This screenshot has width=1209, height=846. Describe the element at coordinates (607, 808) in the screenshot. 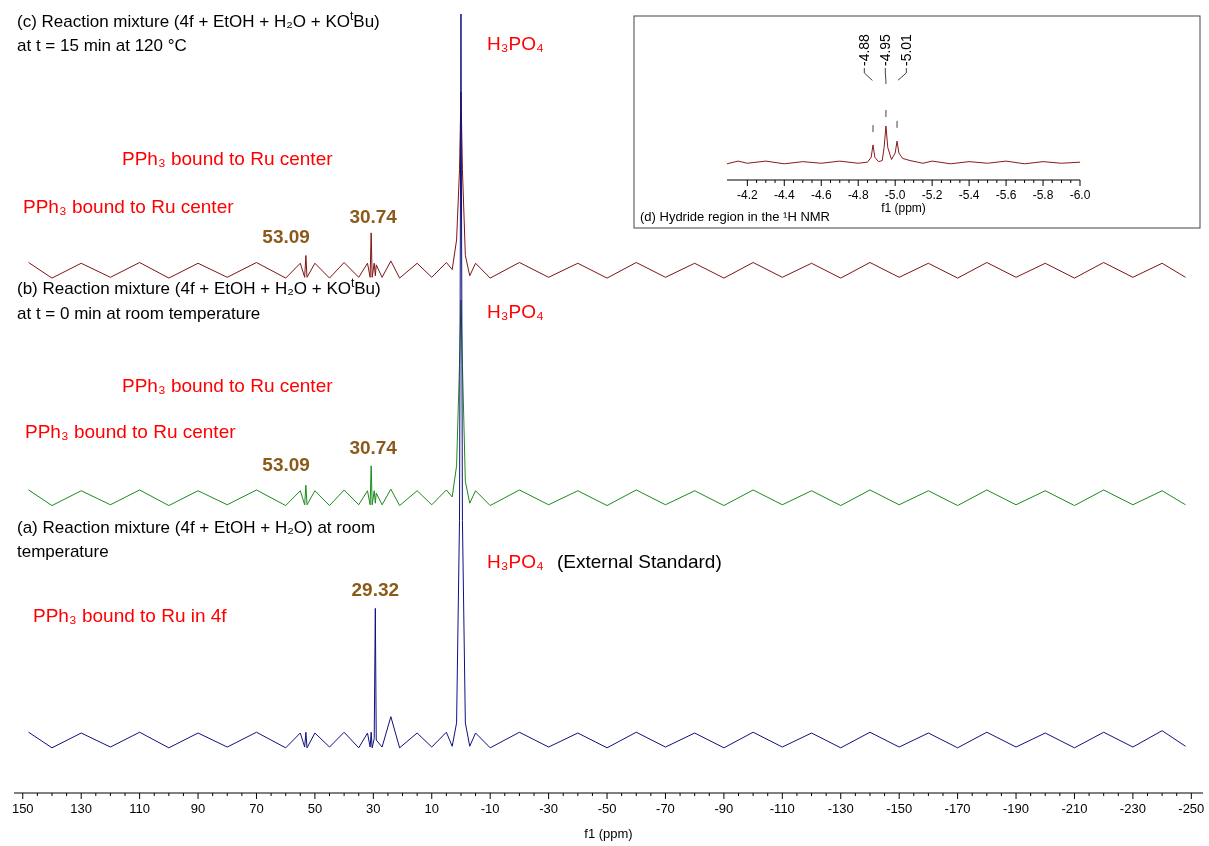

I see `x-tick-label: -50` at that location.